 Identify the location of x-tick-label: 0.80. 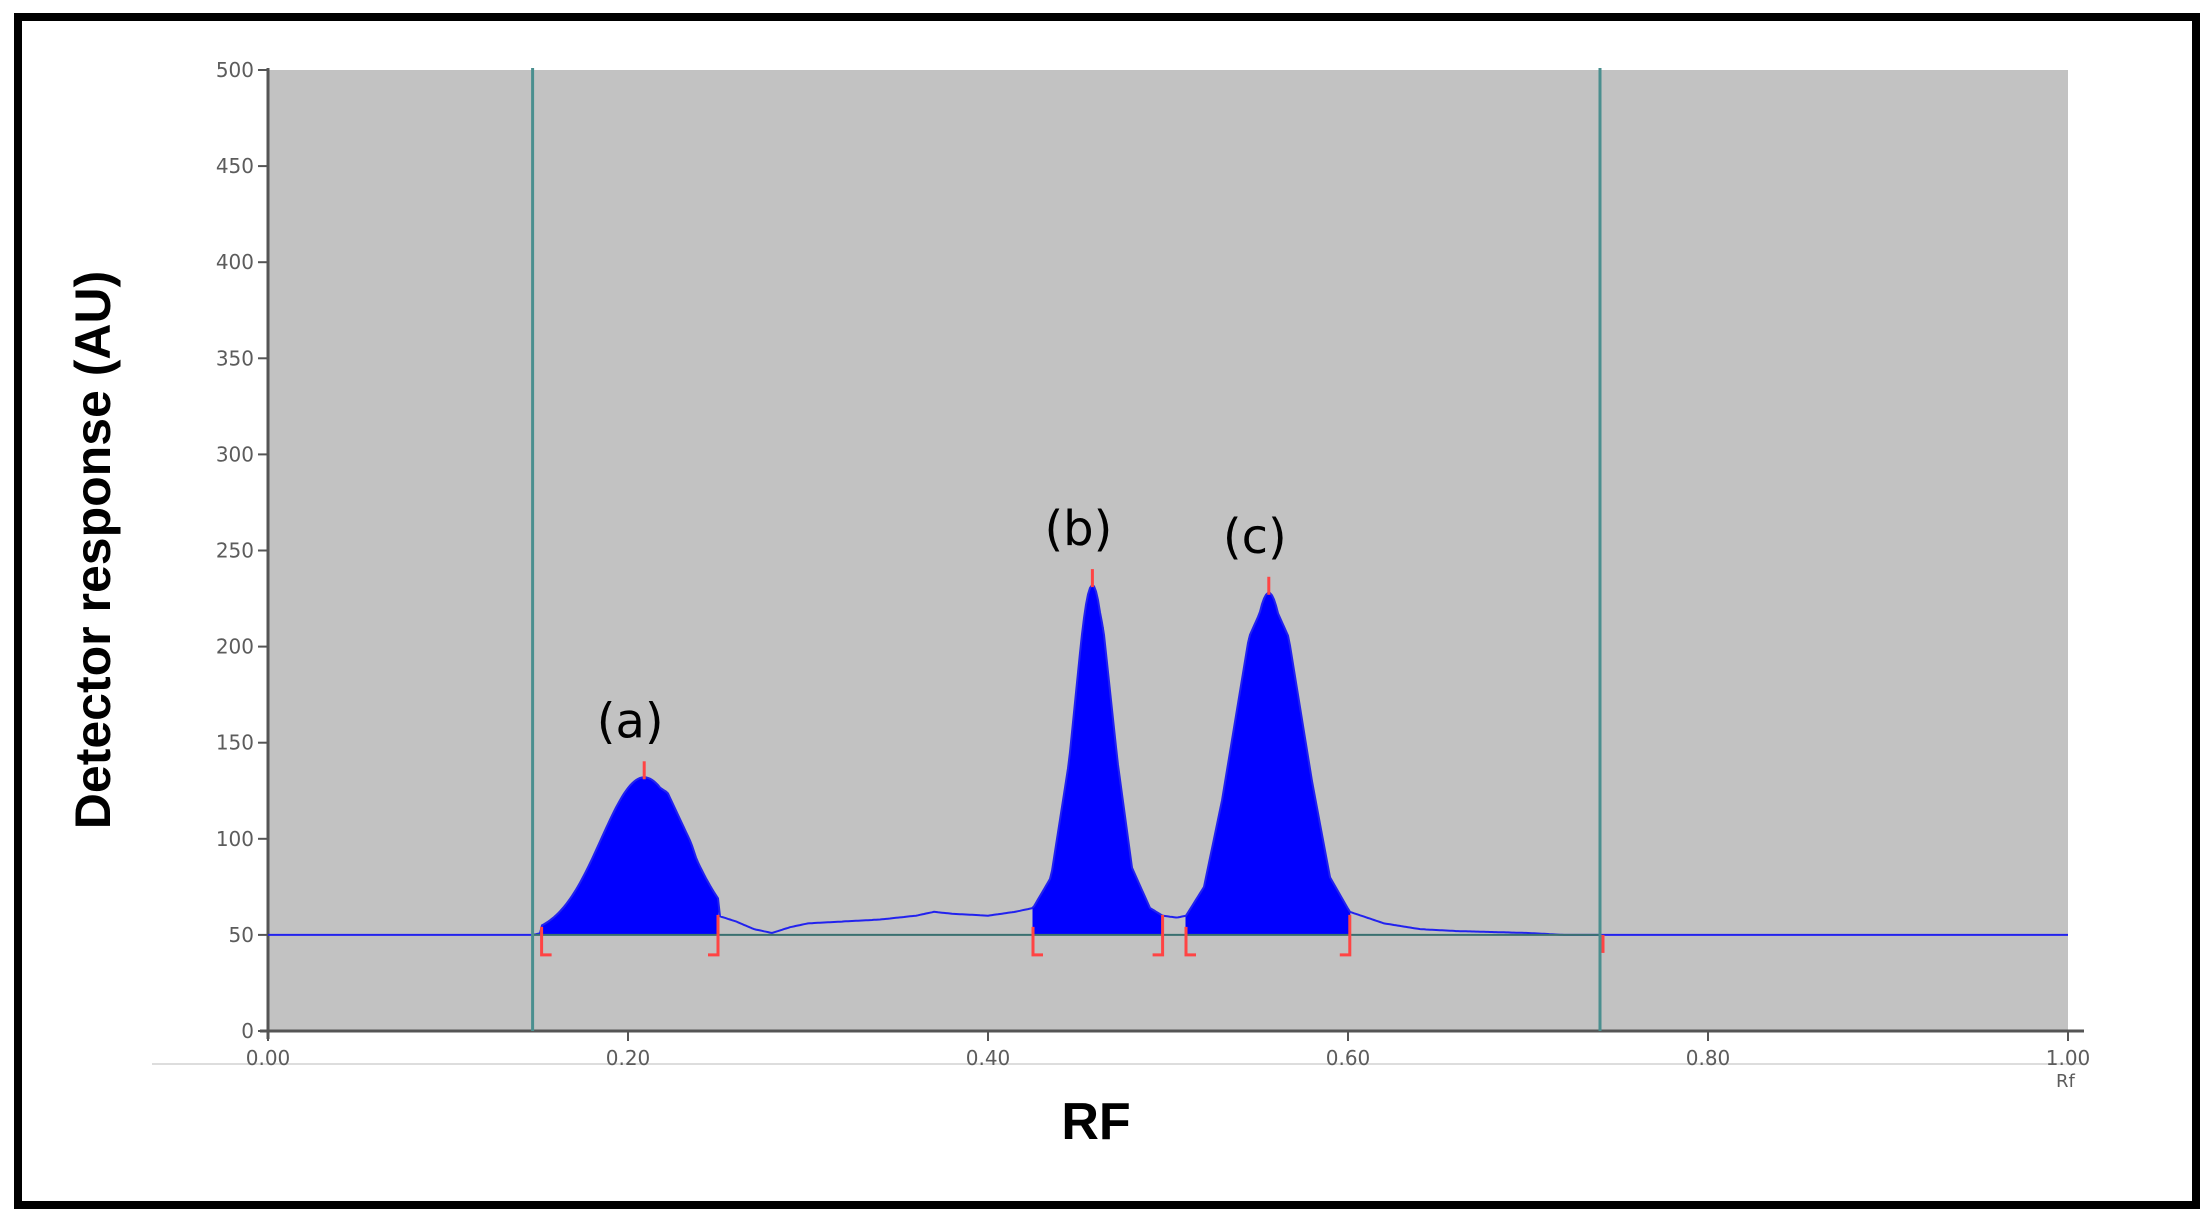
(1708, 1058).